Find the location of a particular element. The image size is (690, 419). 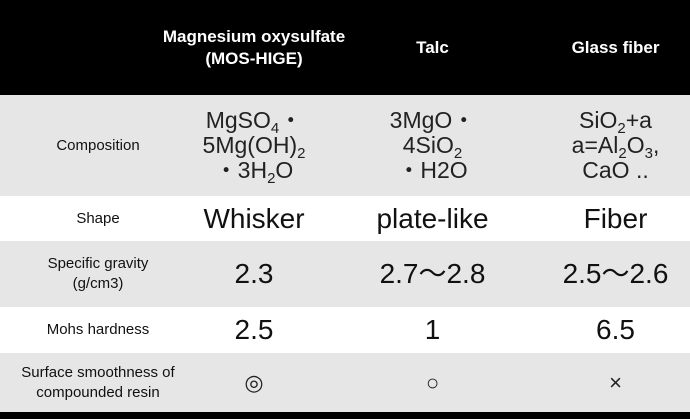

gravity-label: Specific gravity (g/cm3) is located at coordinates (98, 274).